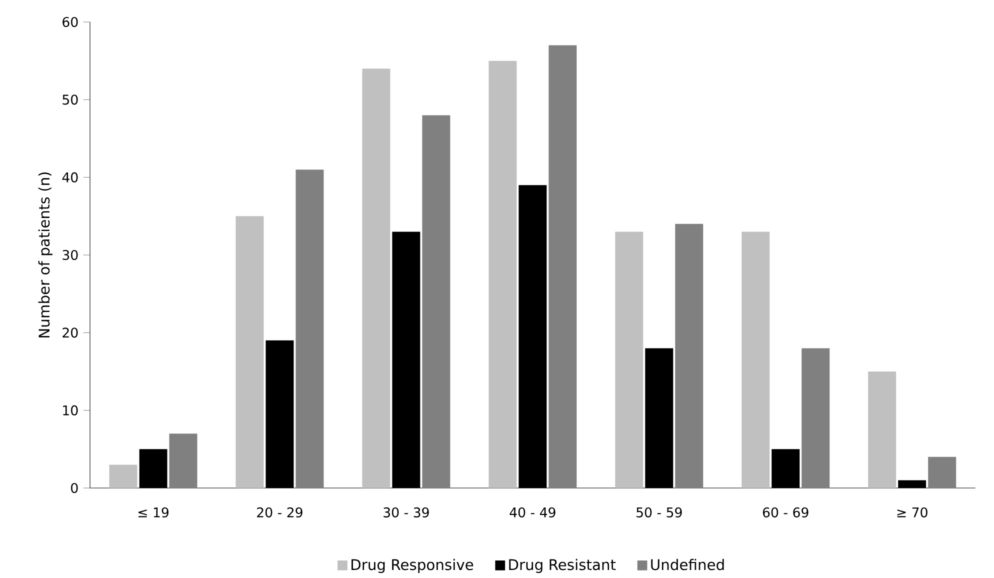 The height and width of the screenshot is (578, 994). Describe the element at coordinates (70, 410) in the screenshot. I see `y-tick-label: 10` at that location.